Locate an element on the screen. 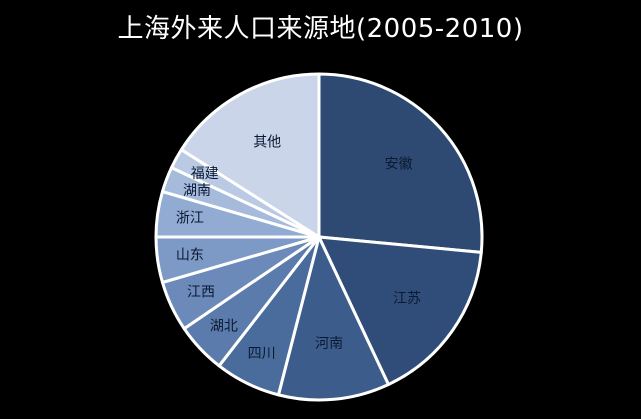 This screenshot has height=419, width=641. slice-label-2: 江苏 is located at coordinates (407, 299).